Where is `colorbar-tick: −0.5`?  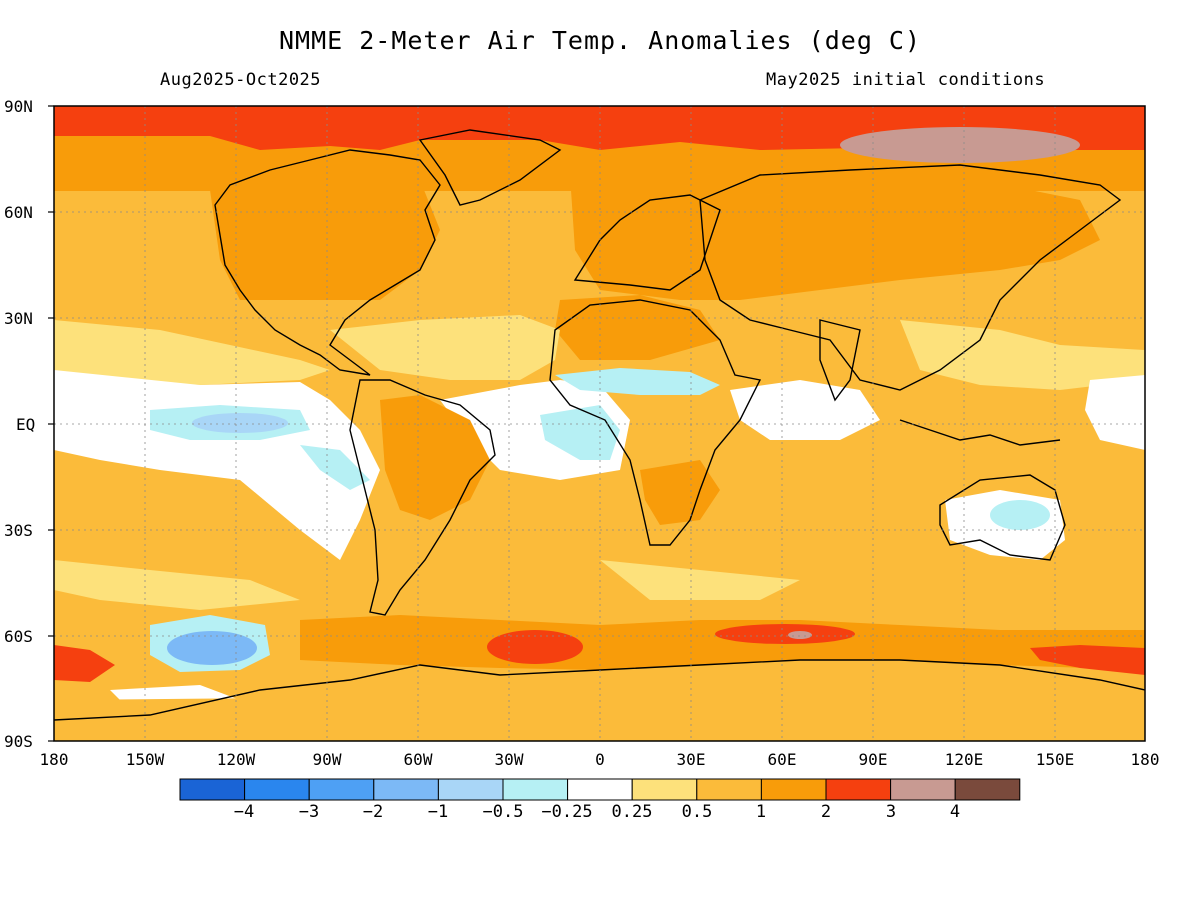 colorbar-tick: −0.5 is located at coordinates (503, 812).